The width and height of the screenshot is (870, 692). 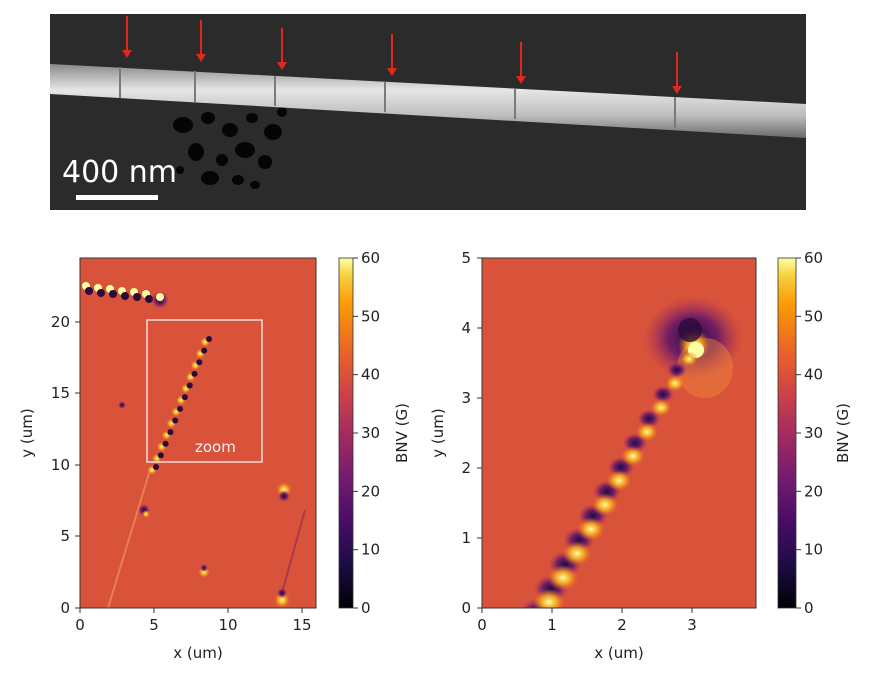 What do you see at coordinates (117, 197) in the screenshot?
I see `scale-bar` at bounding box center [117, 197].